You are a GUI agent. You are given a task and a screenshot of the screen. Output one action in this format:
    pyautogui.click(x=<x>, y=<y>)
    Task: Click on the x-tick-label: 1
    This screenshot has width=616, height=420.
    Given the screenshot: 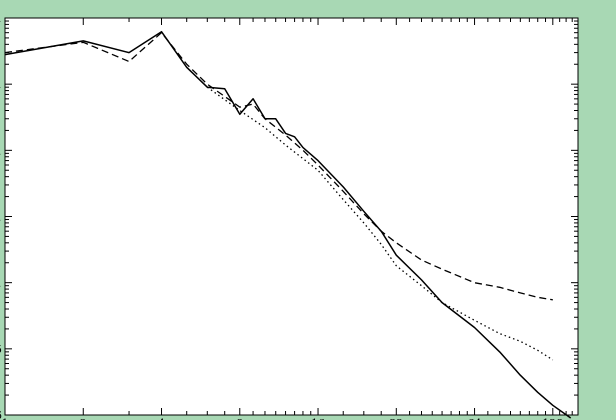 What is the action you would take?
    pyautogui.click(x=5, y=418)
    